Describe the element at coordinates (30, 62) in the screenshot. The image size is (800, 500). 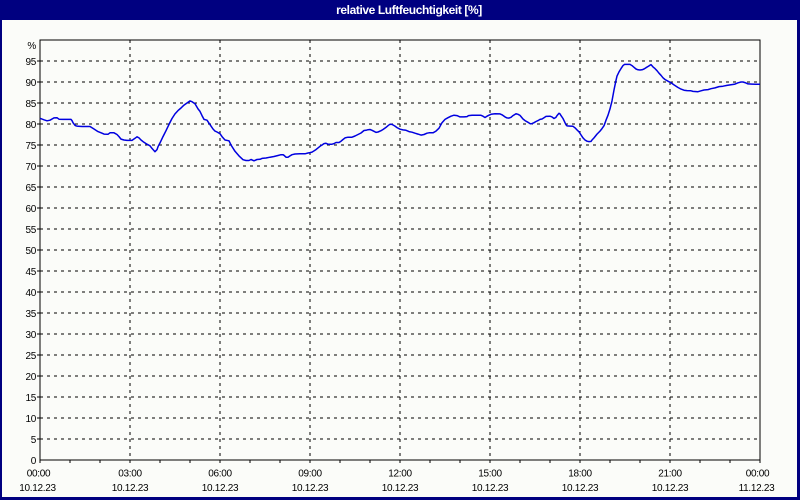
I see `svg-text: 95` at that location.